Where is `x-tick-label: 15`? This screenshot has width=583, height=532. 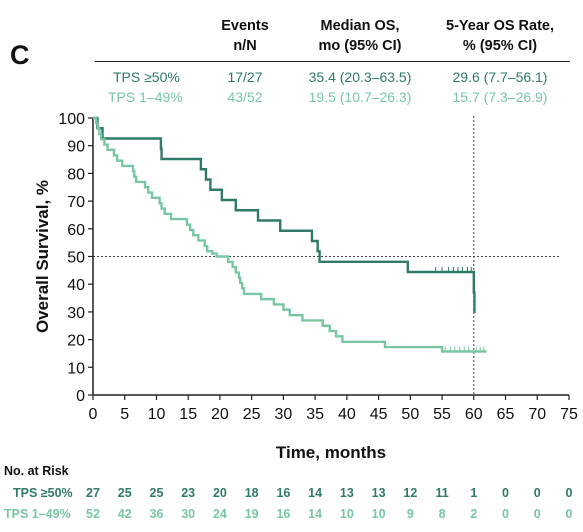
x-tick-label: 15 is located at coordinates (188, 414).